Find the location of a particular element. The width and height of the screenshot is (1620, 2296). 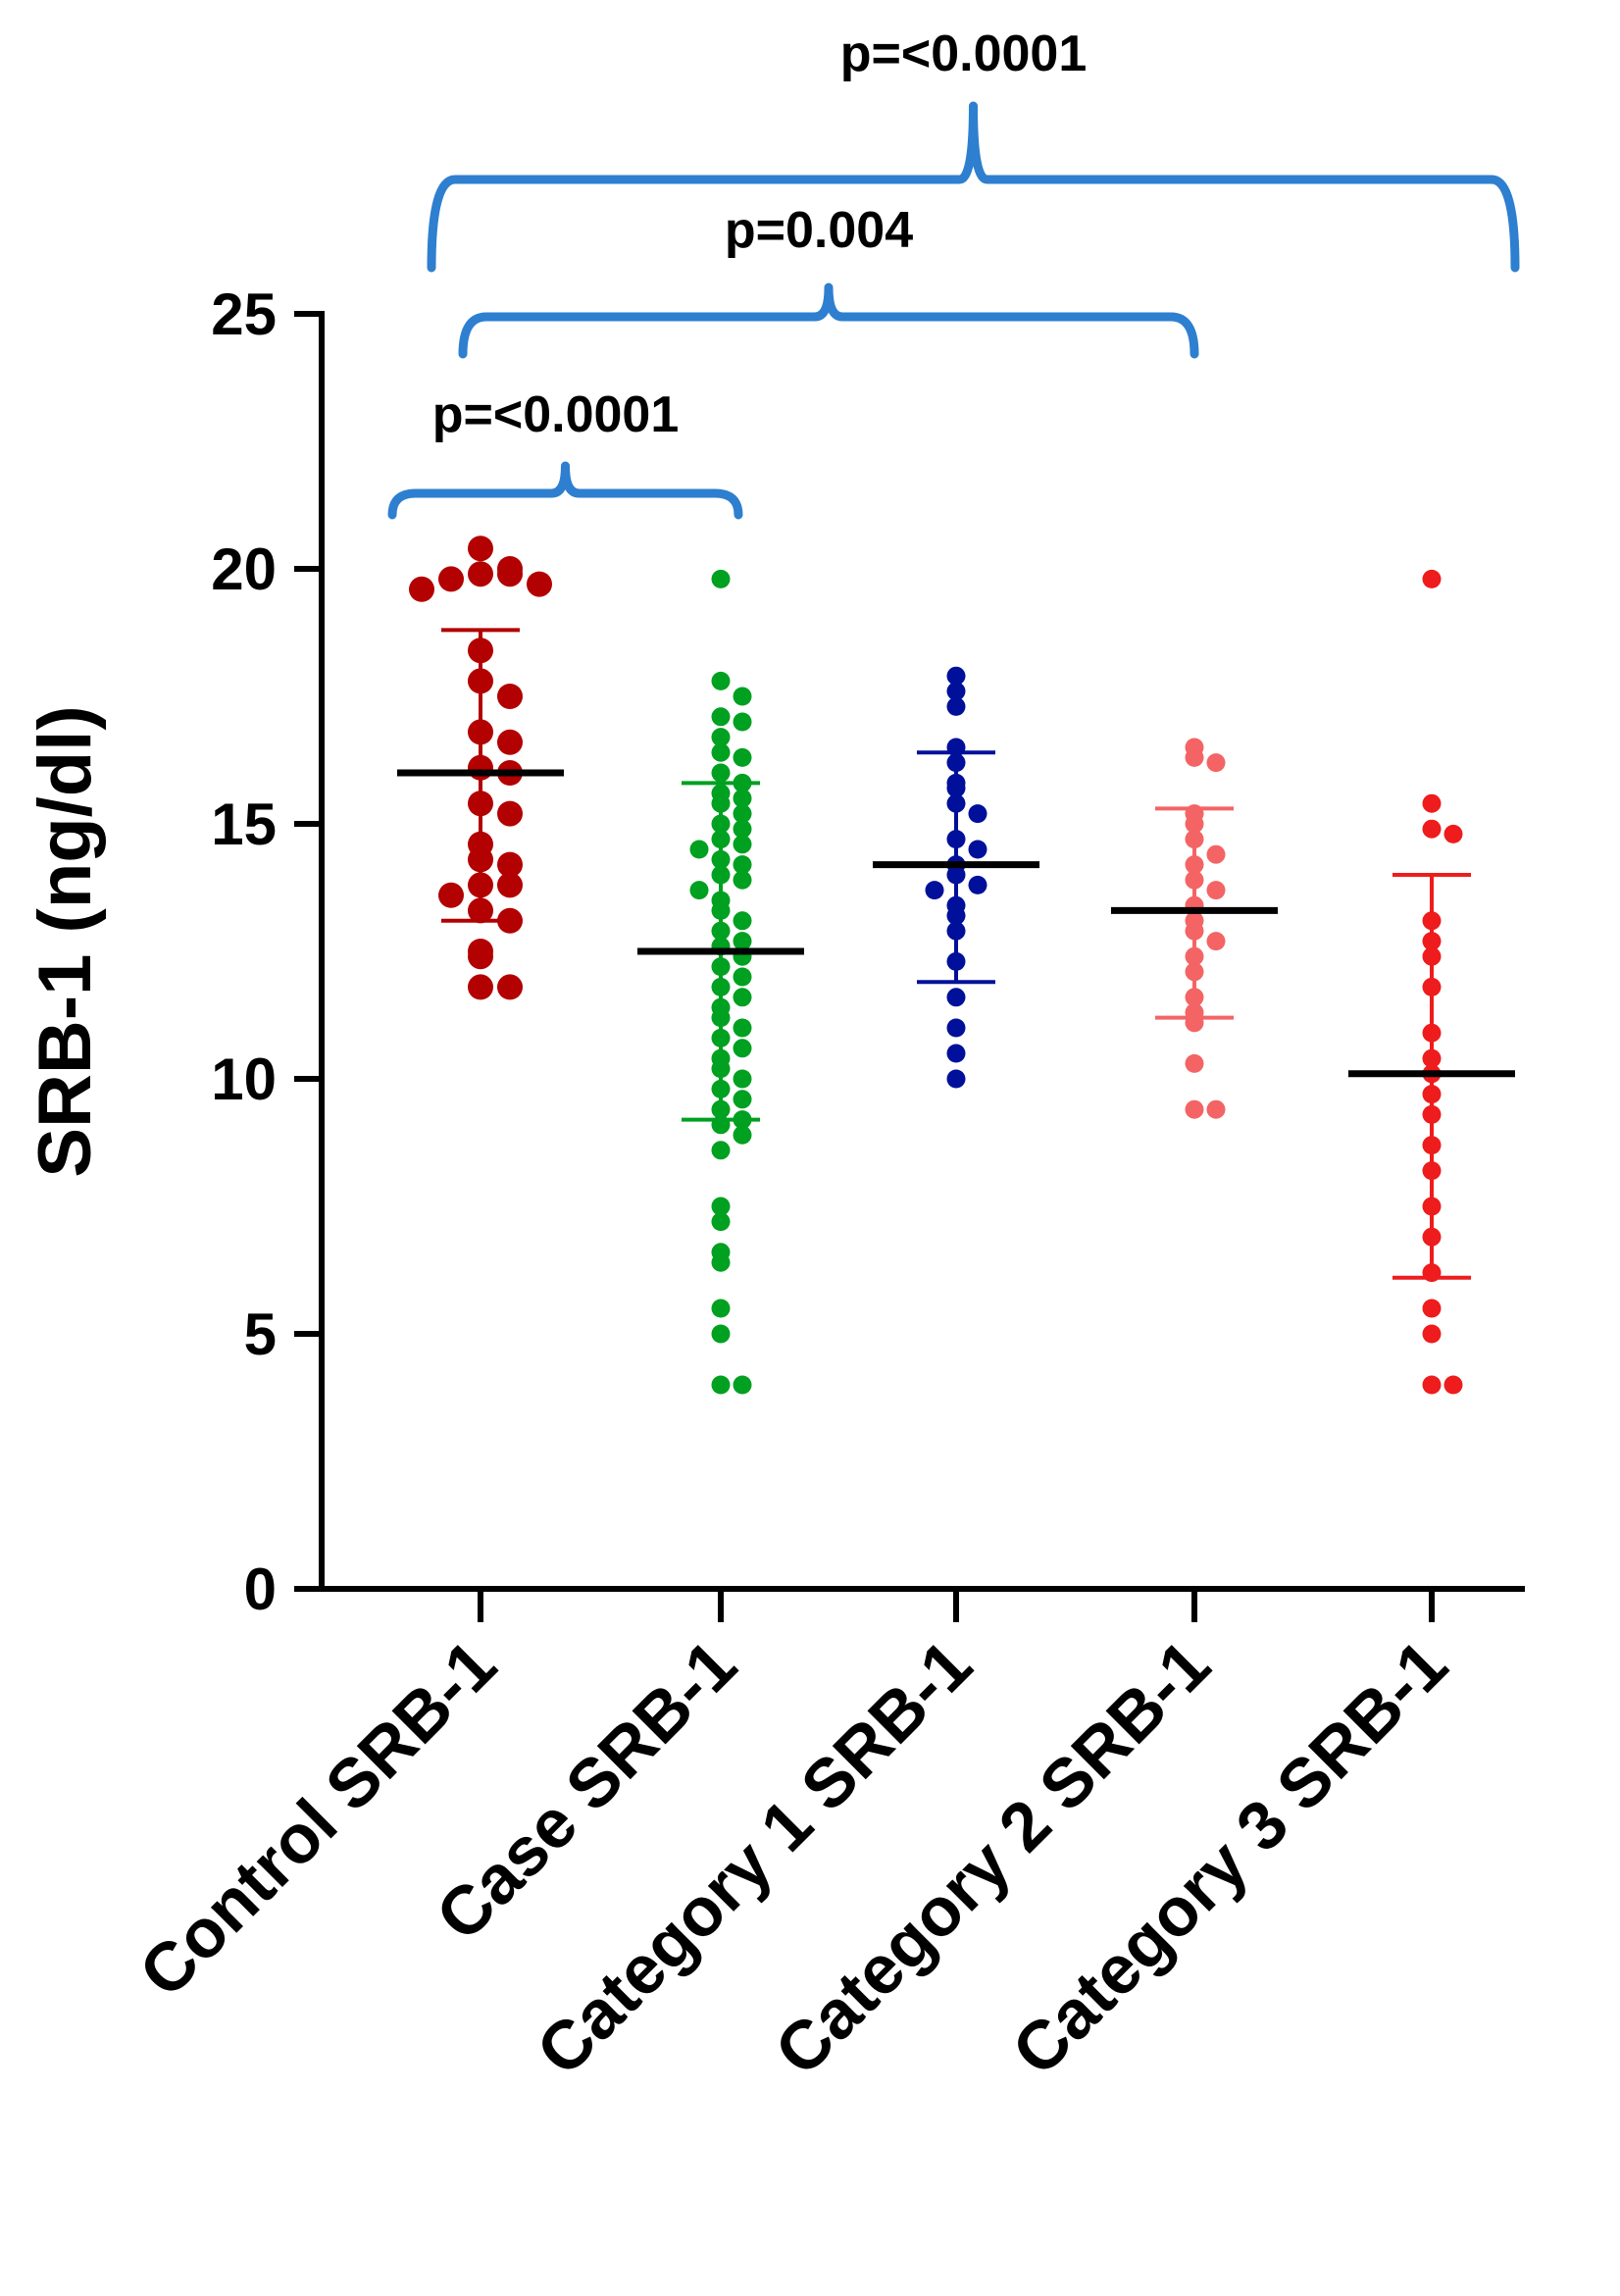

x-tick-label: Category 2 SRB-1 is located at coordinates (992, 1857).